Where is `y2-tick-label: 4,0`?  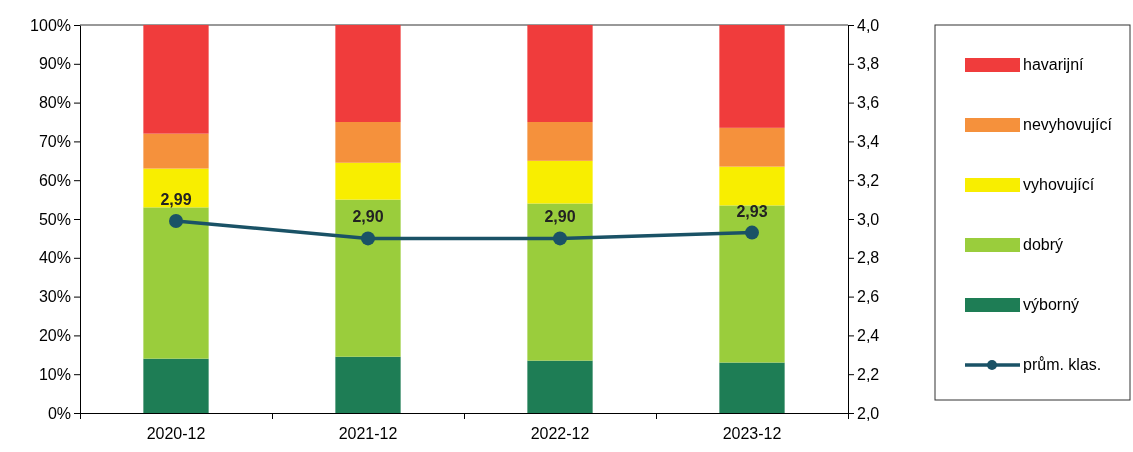 y2-tick-label: 4,0 is located at coordinates (868, 25).